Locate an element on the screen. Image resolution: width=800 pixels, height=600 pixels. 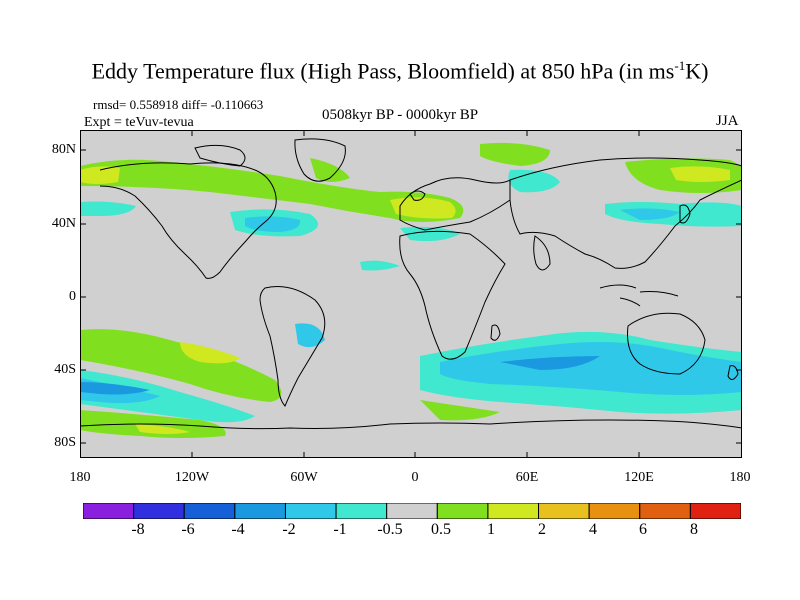
stats-text: rmsd= 0.558918 diff= -0.110663 is located at coordinates (178, 104).